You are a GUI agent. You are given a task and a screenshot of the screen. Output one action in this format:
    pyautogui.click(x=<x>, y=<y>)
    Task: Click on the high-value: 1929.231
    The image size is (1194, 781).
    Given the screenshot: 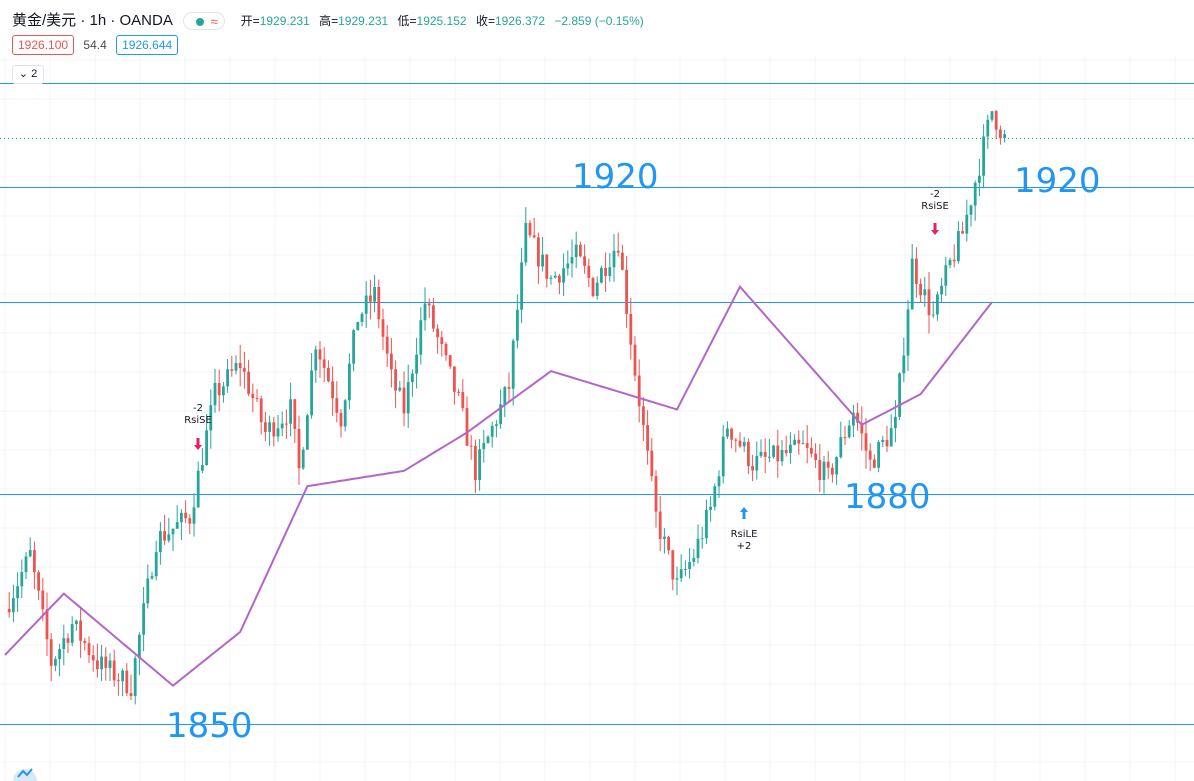 What is the action you would take?
    pyautogui.click(x=363, y=21)
    